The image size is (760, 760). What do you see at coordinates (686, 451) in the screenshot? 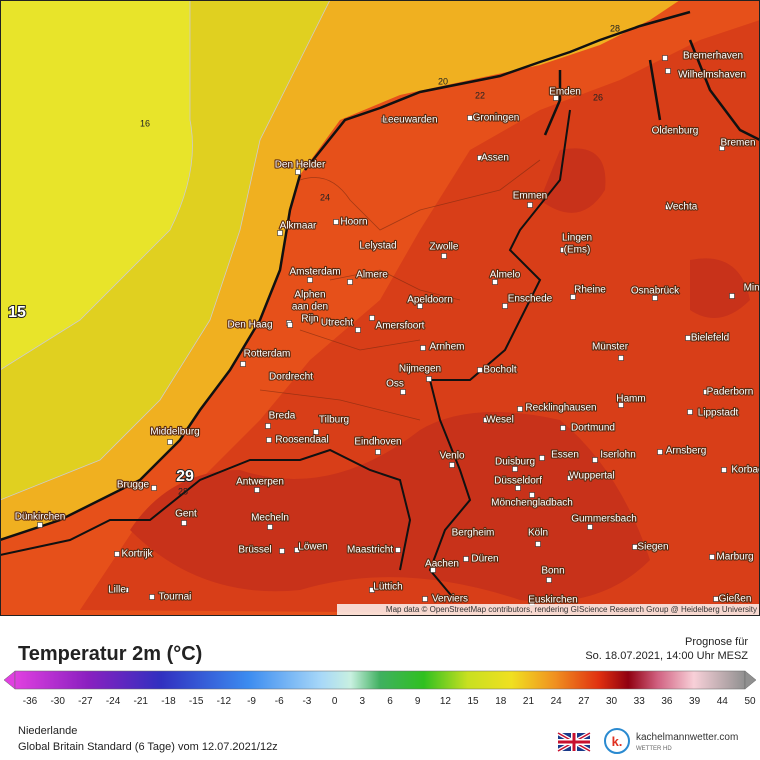
I see `city-label: Arnsberg` at bounding box center [686, 451].